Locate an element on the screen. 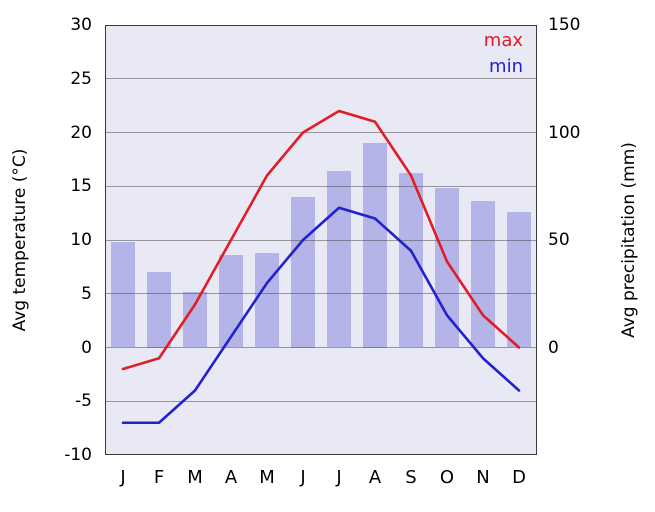 The width and height of the screenshot is (655, 512). y-axis-left-tick-label: 0 is located at coordinates (86, 347).